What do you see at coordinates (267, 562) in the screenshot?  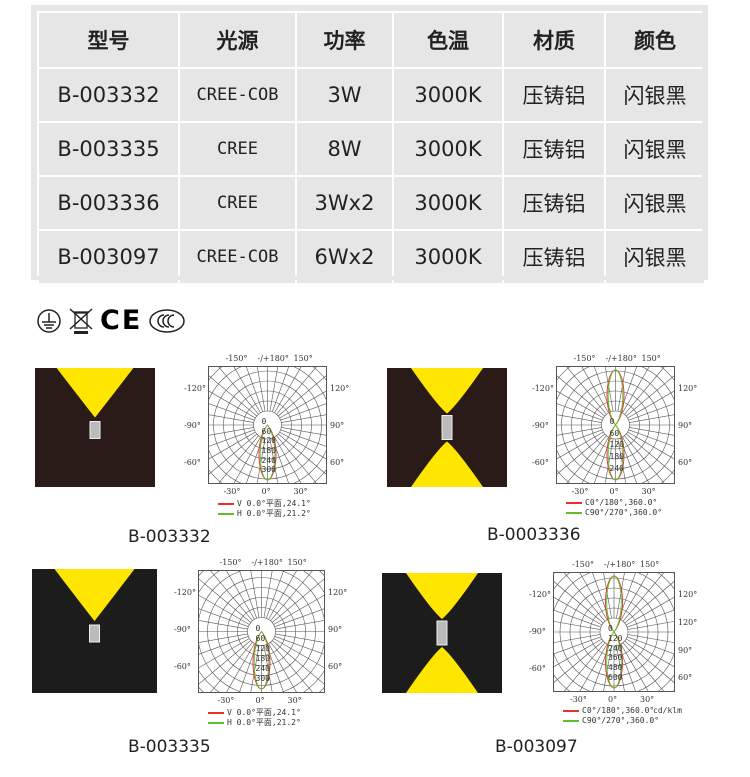 I see `angle-label-top: -/+180°` at bounding box center [267, 562].